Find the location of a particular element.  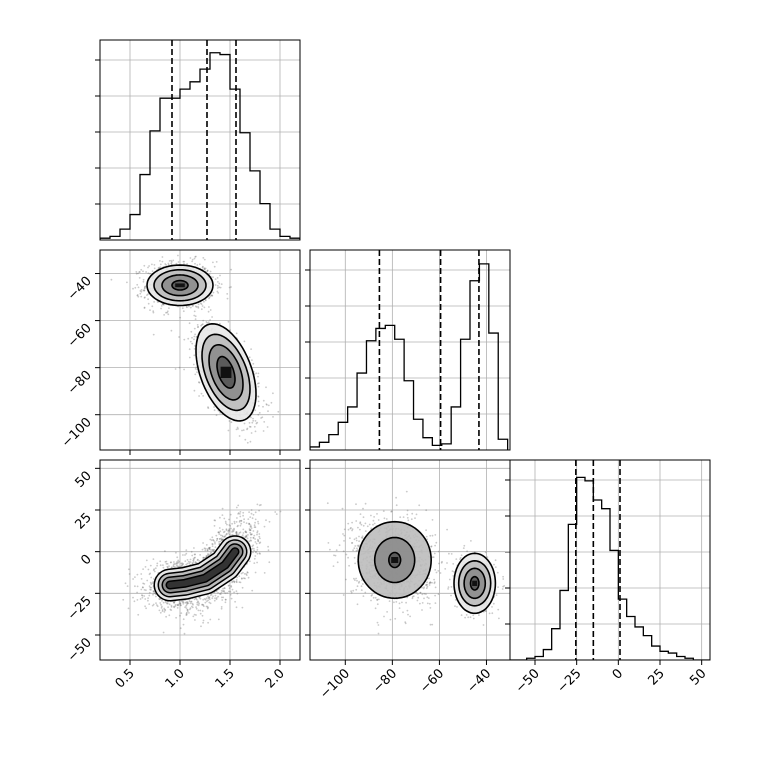

y-tick-label-p1-1: −80 is located at coordinates (80, 383).